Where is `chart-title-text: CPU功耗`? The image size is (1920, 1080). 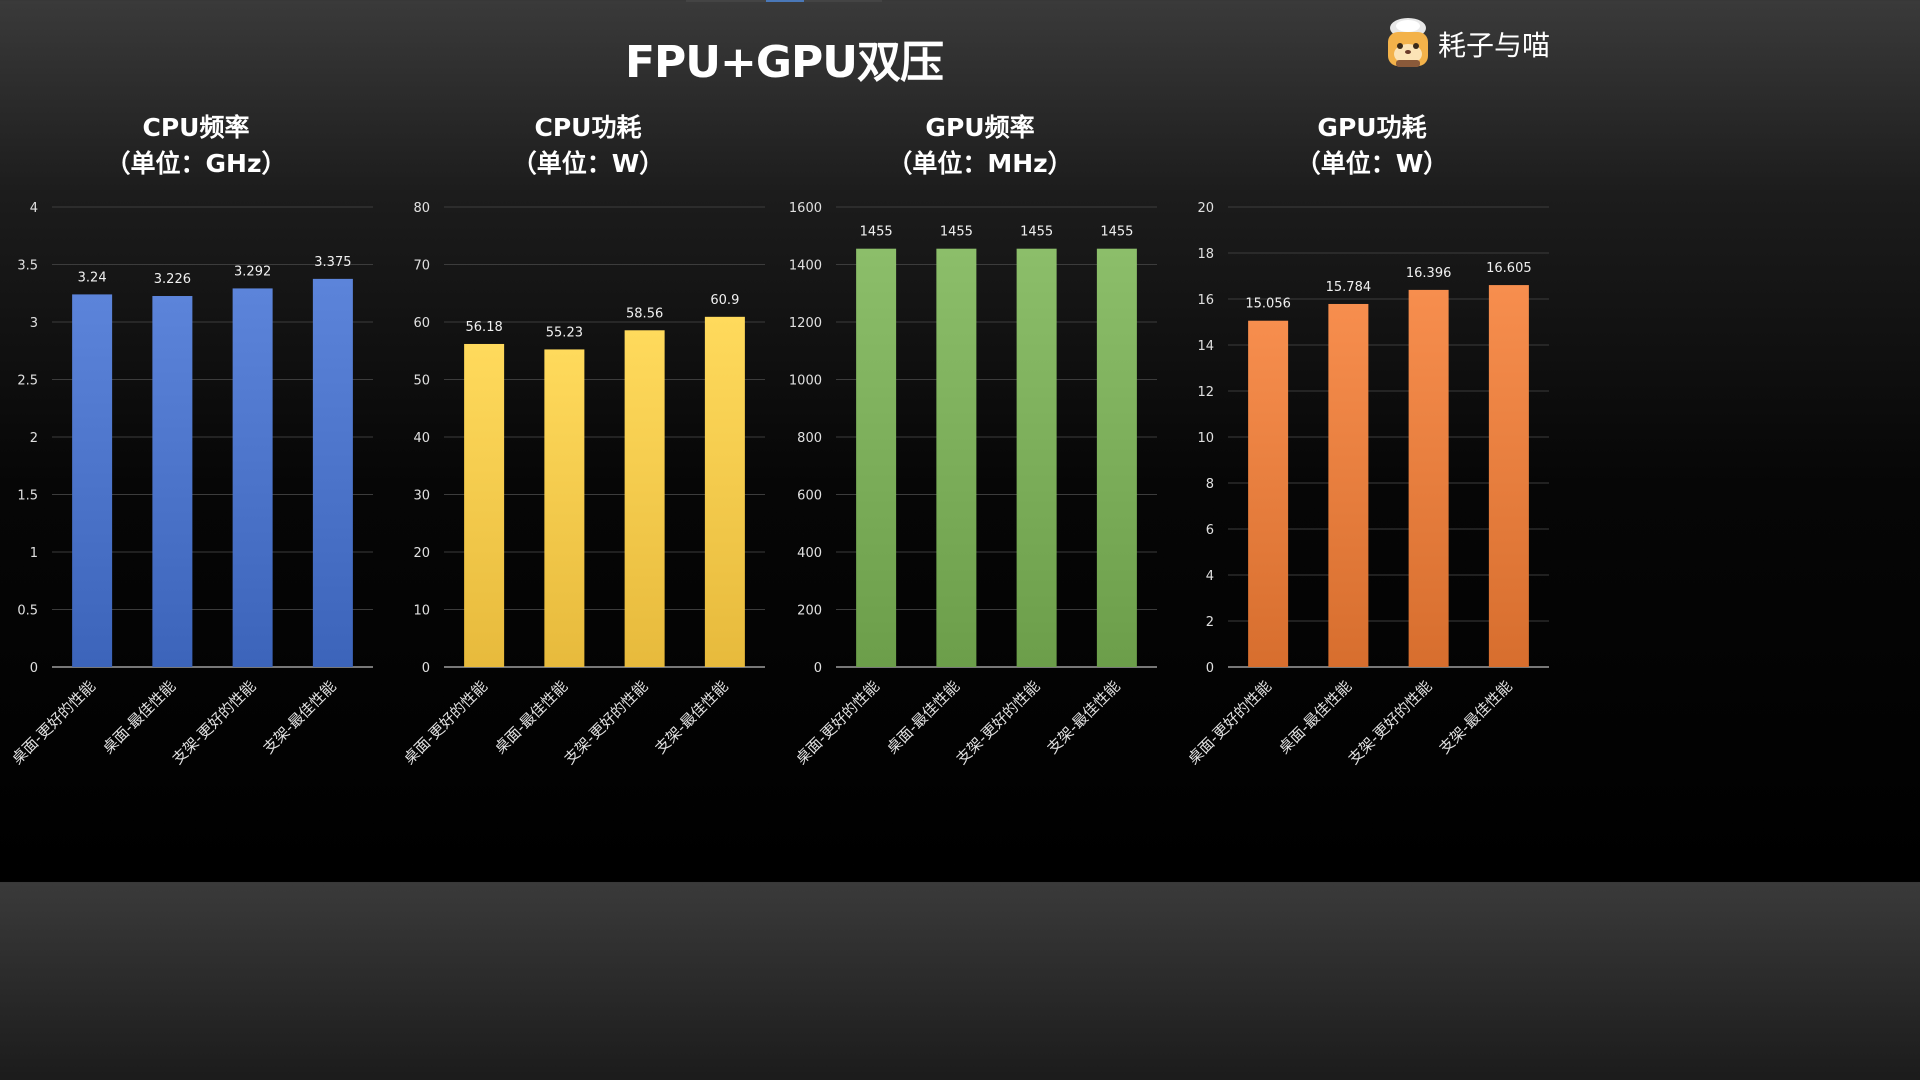
chart-title-text: CPU功耗 is located at coordinates (588, 127).